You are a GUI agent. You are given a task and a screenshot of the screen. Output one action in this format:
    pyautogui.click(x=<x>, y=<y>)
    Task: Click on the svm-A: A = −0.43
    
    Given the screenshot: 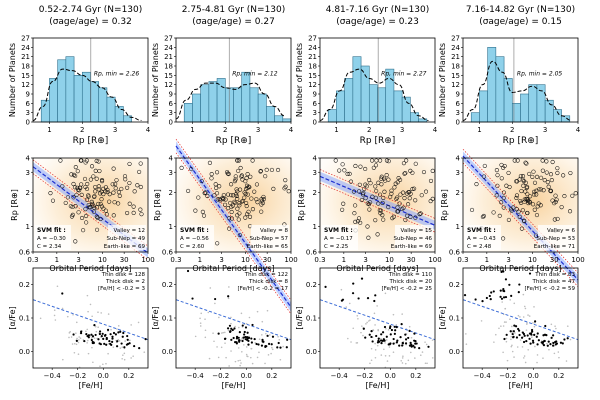 What is the action you would take?
    pyautogui.click(x=481, y=239)
    